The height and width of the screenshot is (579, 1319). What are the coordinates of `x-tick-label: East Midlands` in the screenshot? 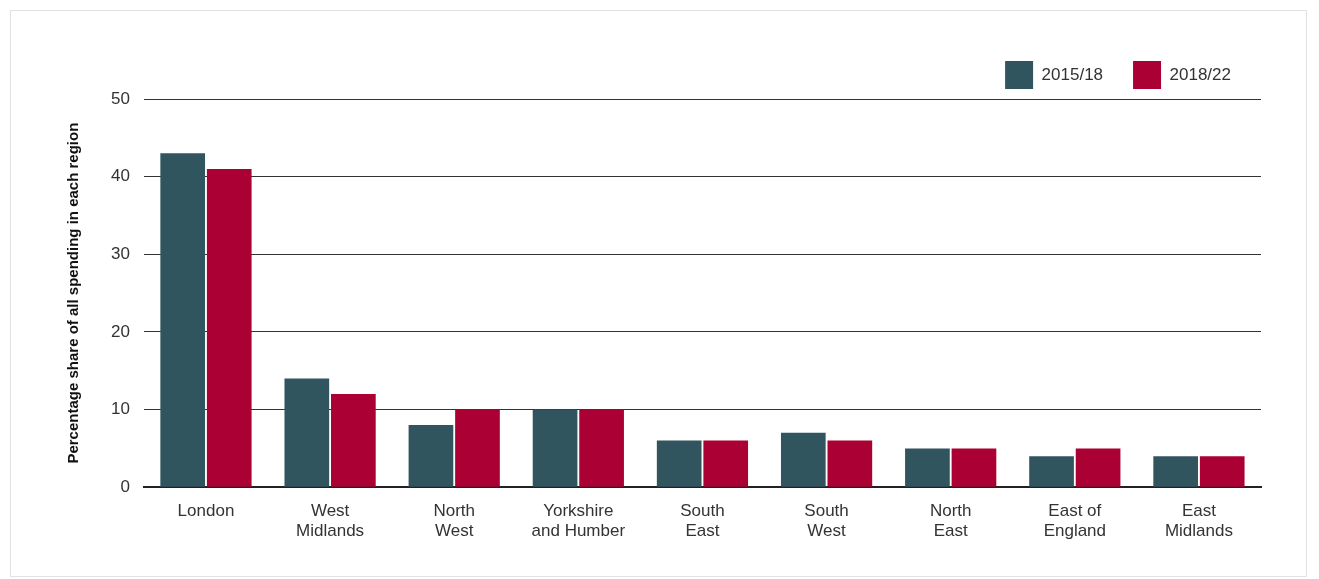 It's located at (1198, 521).